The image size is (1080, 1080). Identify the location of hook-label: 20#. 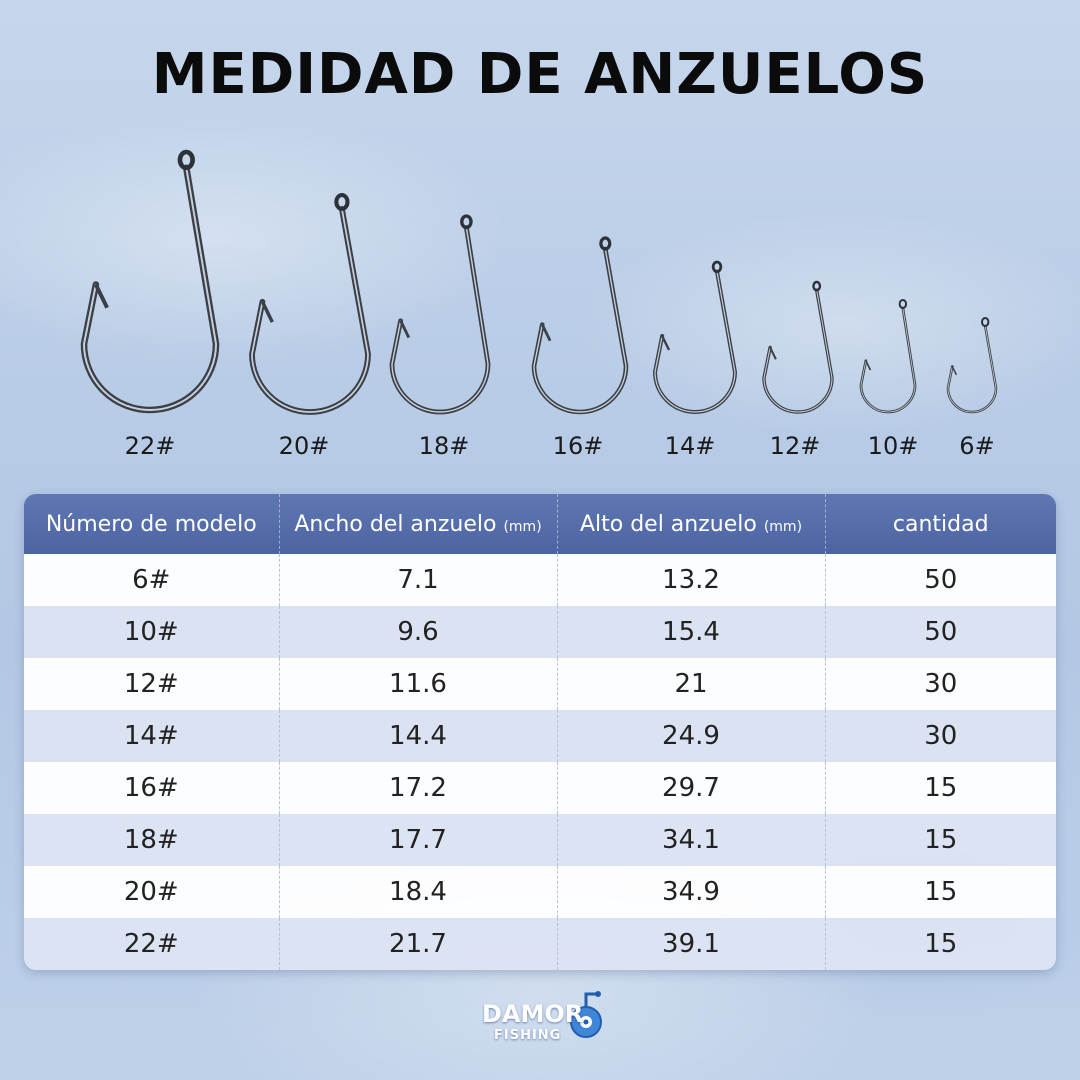
(304, 446).